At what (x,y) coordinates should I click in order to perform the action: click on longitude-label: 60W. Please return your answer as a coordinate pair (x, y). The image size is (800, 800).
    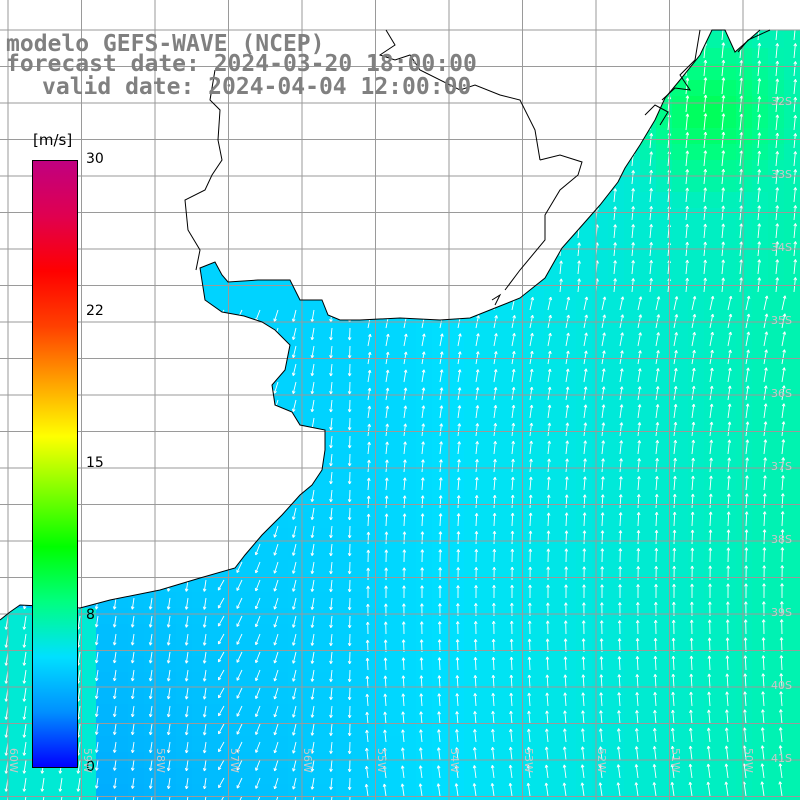
    Looking at the image, I should click on (13, 760).